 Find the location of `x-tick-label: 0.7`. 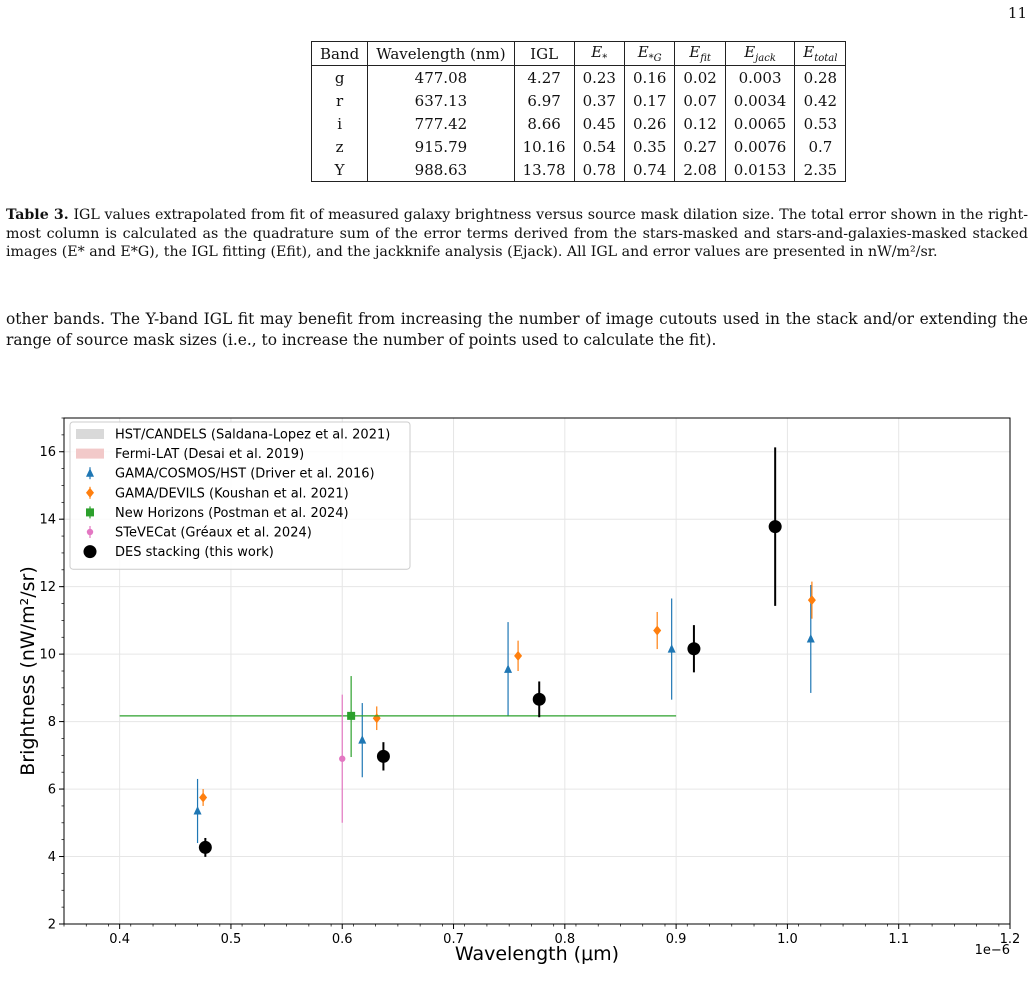

x-tick-label: 0.7 is located at coordinates (453, 939).